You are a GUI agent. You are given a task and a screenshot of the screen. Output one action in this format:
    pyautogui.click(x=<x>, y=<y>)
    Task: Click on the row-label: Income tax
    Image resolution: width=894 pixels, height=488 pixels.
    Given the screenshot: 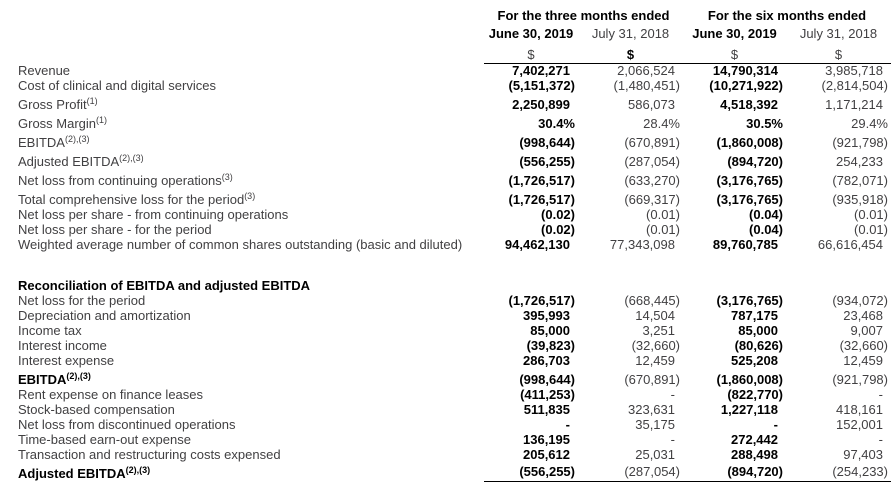 What is the action you would take?
    pyautogui.click(x=50, y=330)
    